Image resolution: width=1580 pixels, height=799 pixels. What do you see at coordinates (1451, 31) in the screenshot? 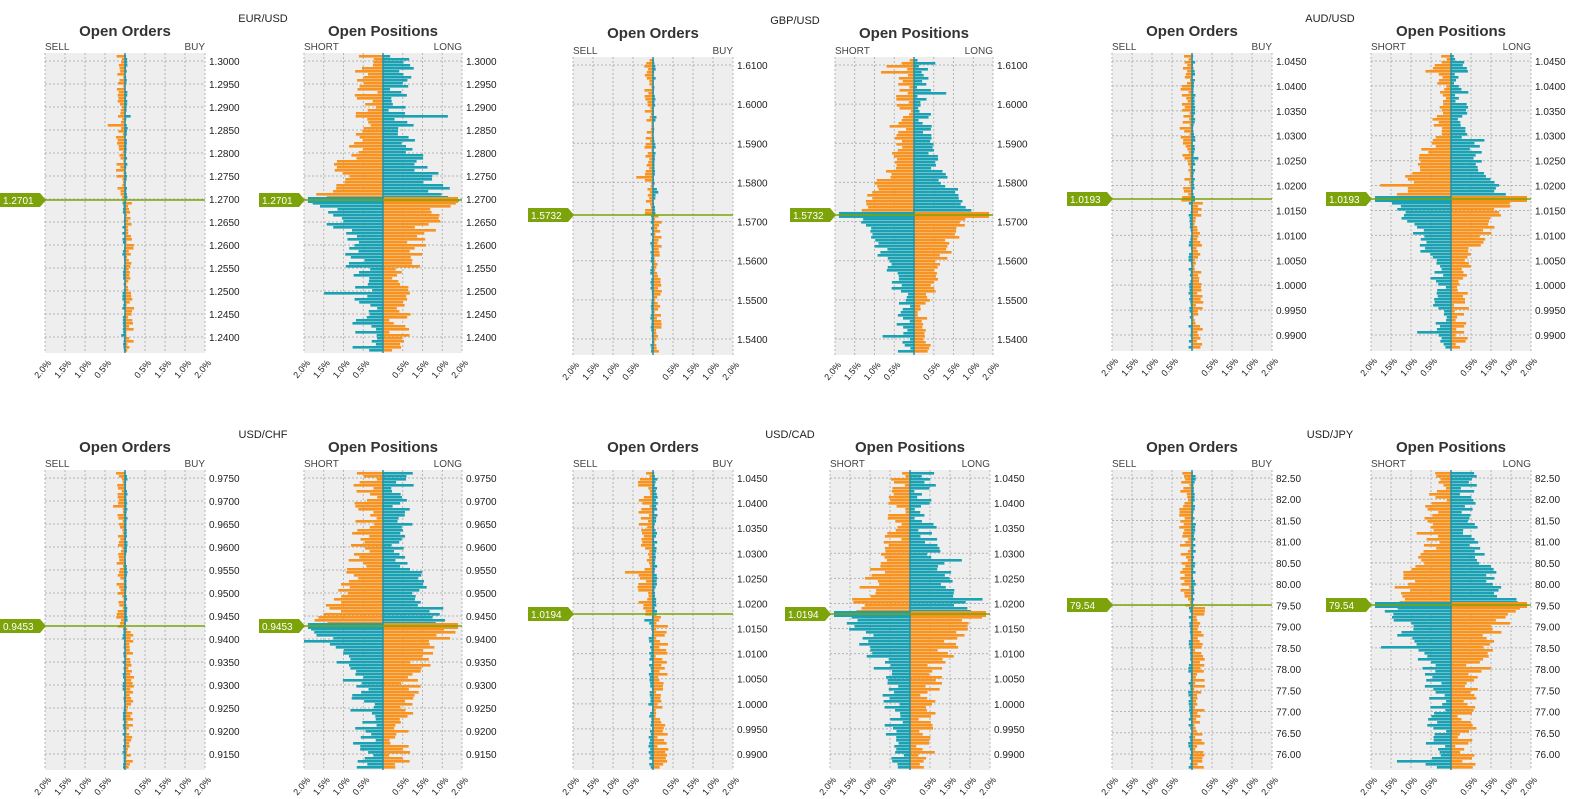
I see `chart-title: Open Positions` at bounding box center [1451, 31].